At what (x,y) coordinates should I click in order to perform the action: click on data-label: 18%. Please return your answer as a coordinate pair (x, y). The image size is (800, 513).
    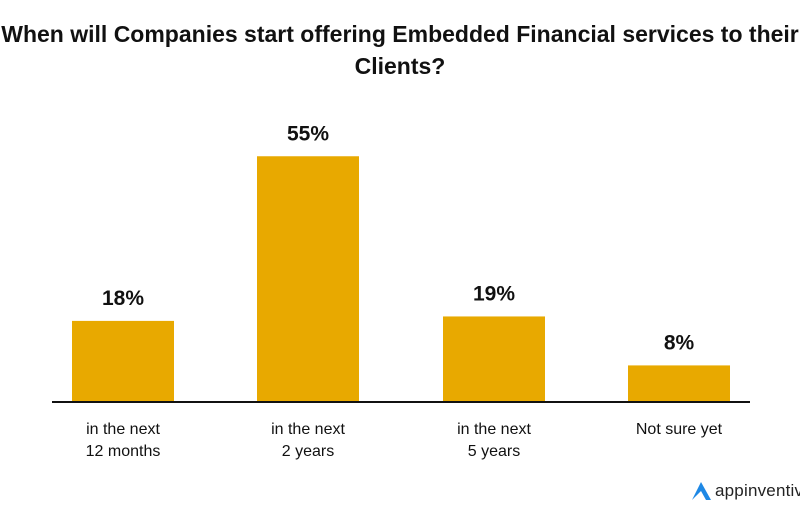
    Looking at the image, I should click on (123, 298).